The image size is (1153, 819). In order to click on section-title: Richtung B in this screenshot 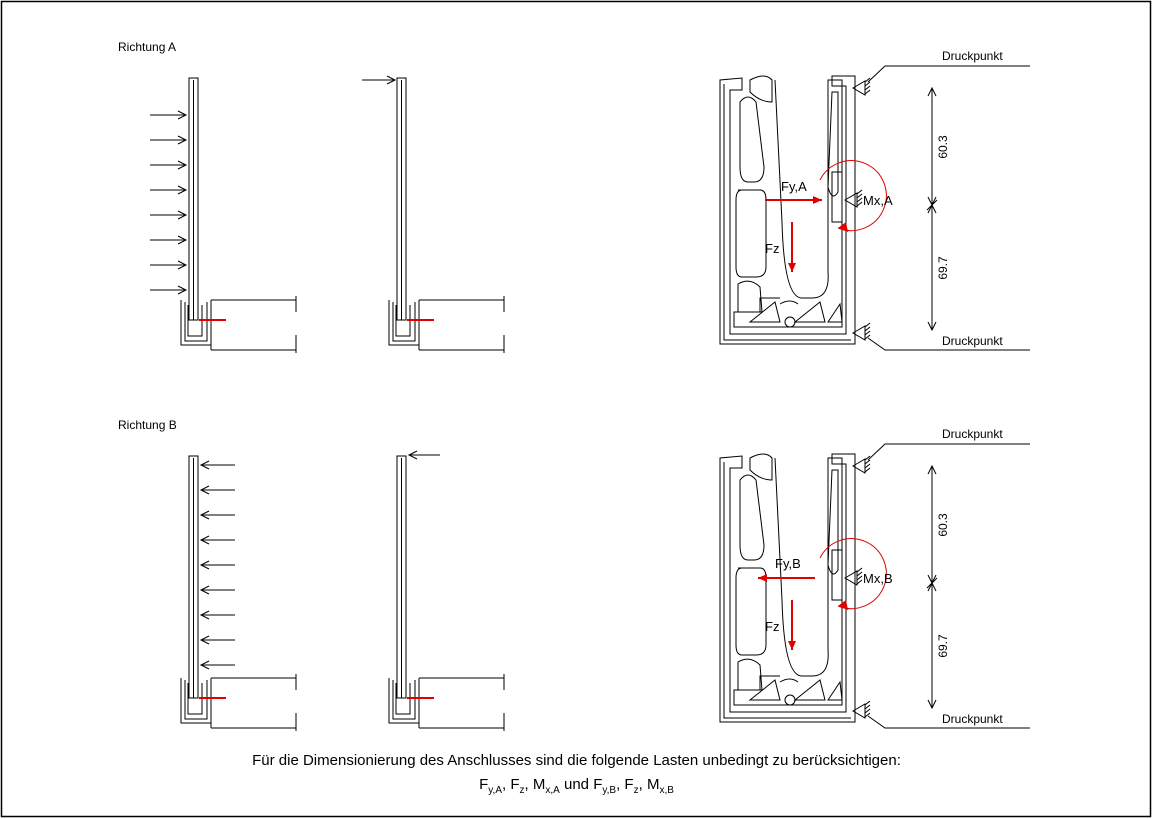, I will do `click(147, 425)`.